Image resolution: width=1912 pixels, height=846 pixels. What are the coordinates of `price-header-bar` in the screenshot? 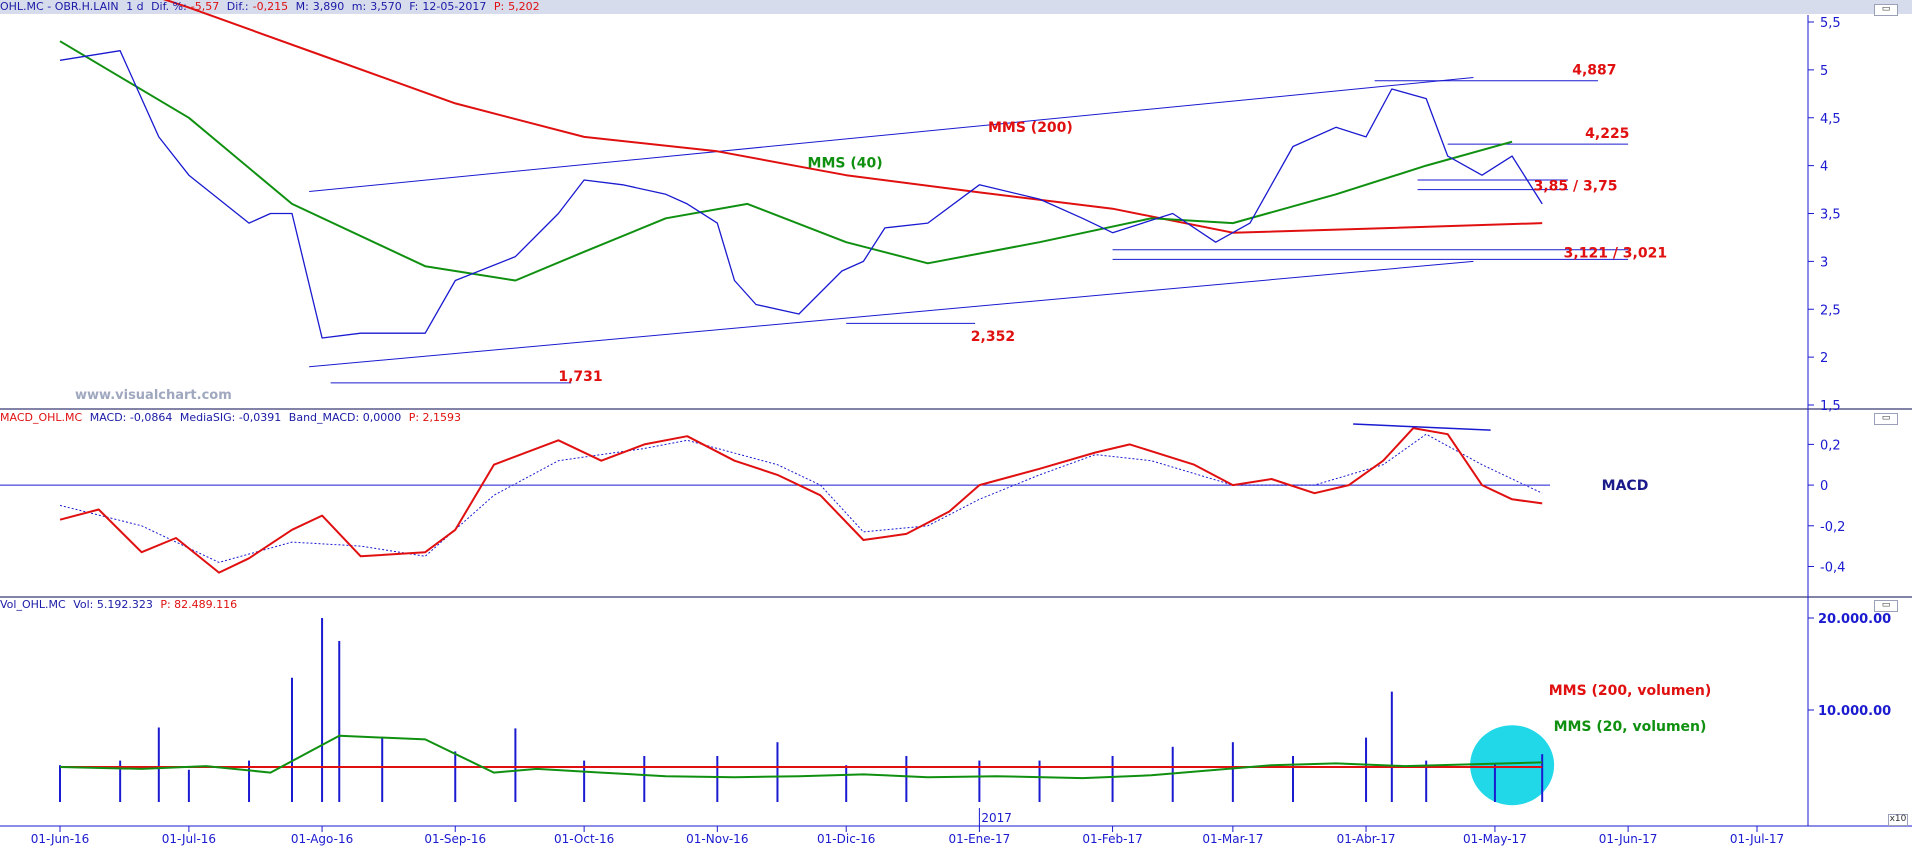 It's located at (956, 7).